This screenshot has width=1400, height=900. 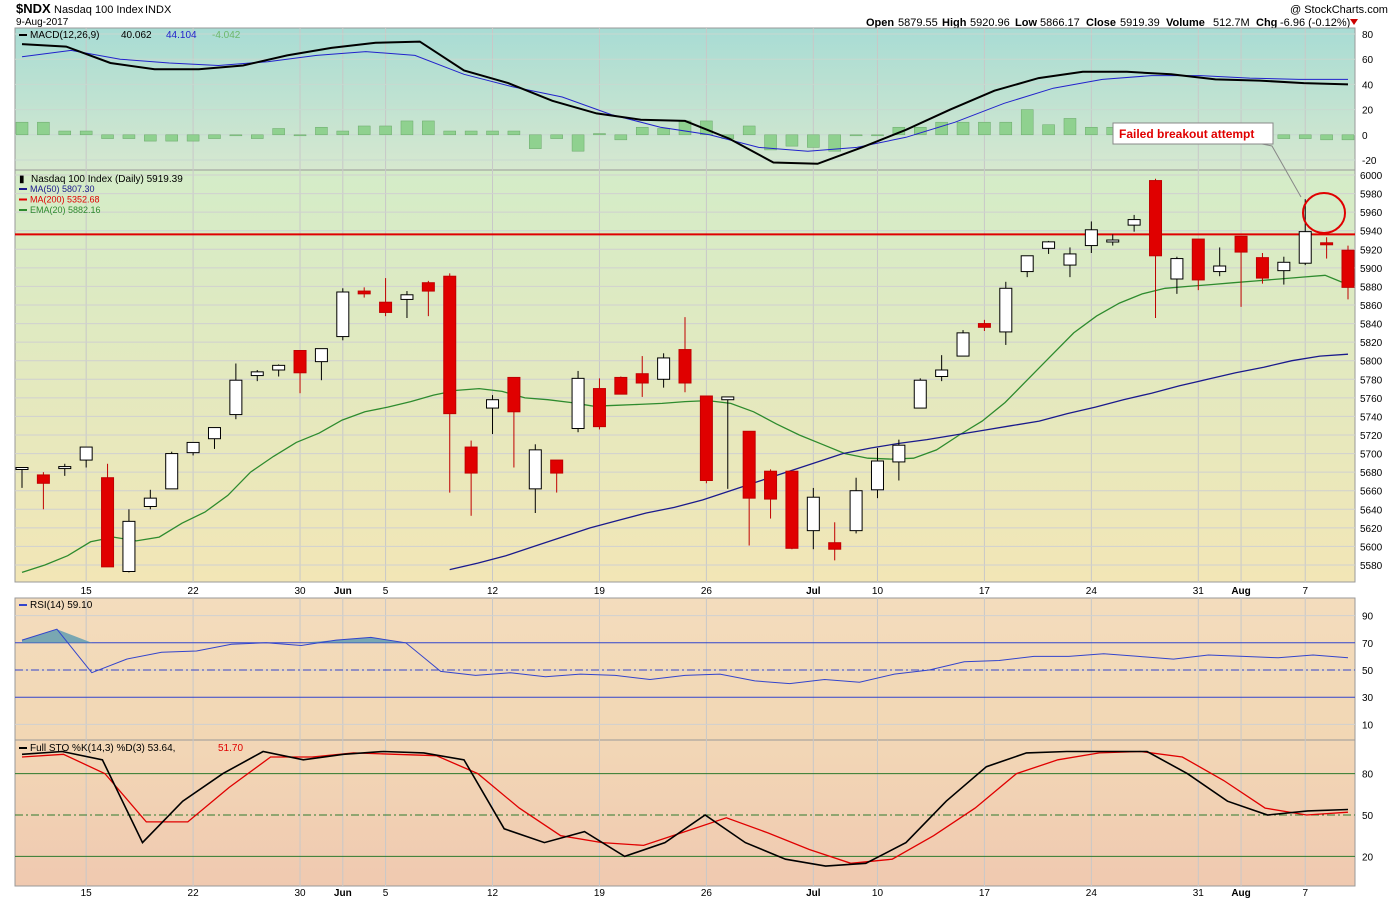 I want to click on index-name: Nasdaq 100 Index, so click(x=99, y=10).